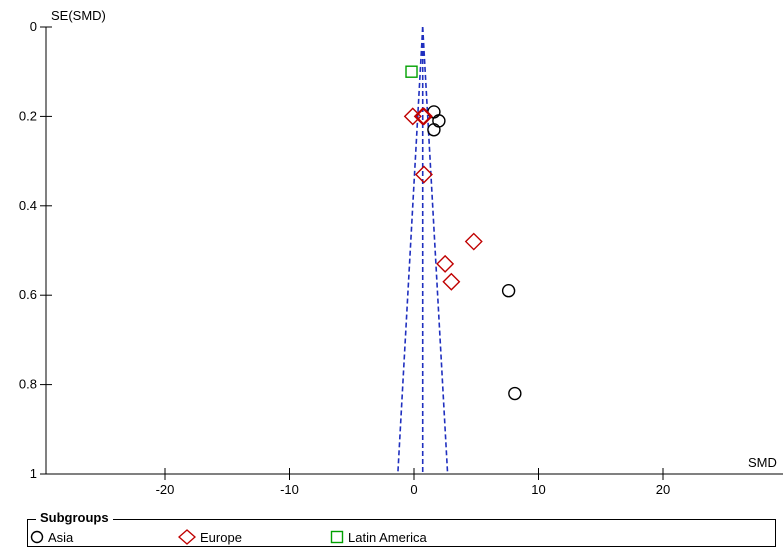 This screenshot has height=552, width=783. What do you see at coordinates (411, 71) in the screenshot?
I see `latin-america-point` at bounding box center [411, 71].